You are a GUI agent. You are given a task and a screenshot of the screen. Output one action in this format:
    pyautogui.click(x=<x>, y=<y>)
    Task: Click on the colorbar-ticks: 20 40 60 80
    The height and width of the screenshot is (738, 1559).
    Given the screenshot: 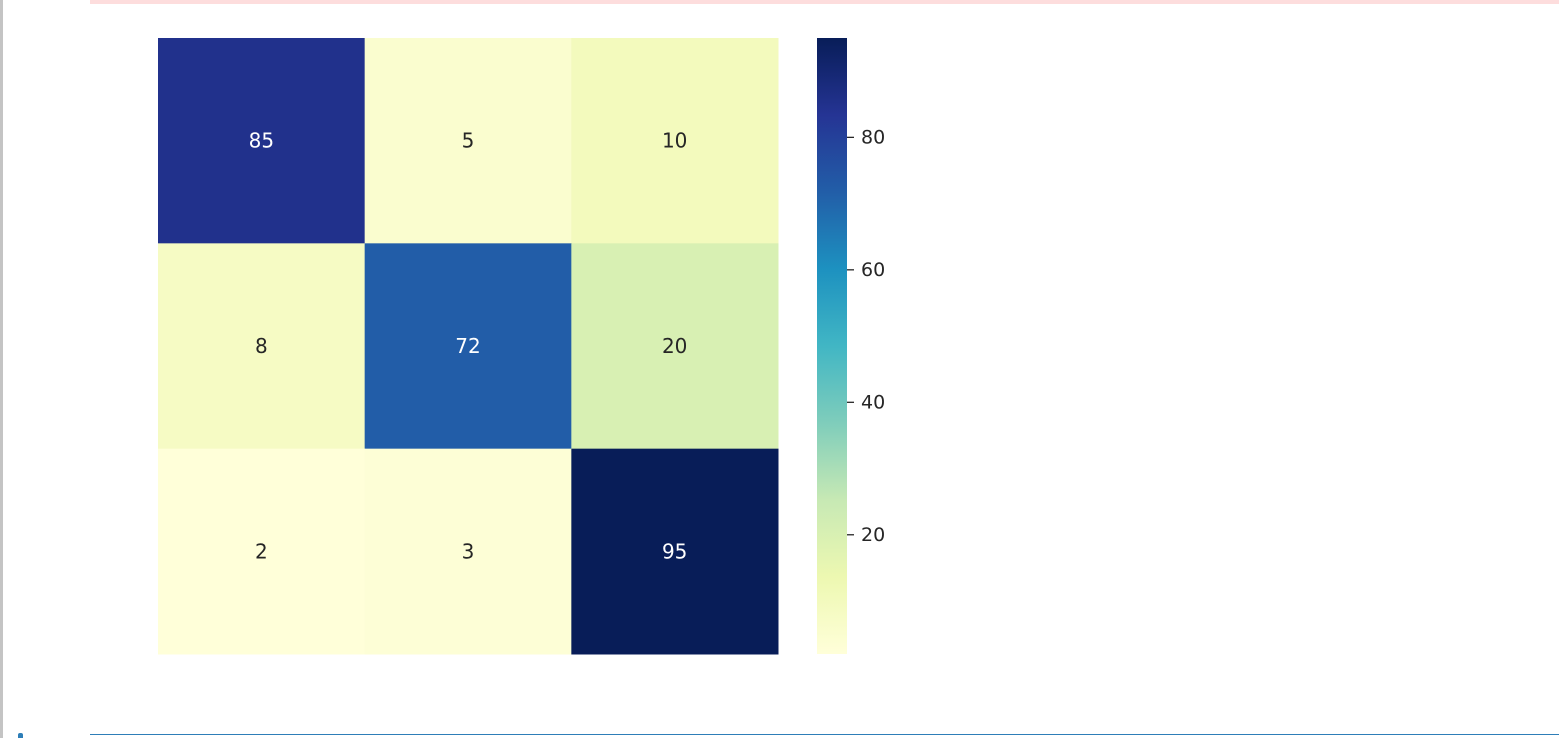 What is the action you would take?
    pyautogui.click(x=866, y=336)
    